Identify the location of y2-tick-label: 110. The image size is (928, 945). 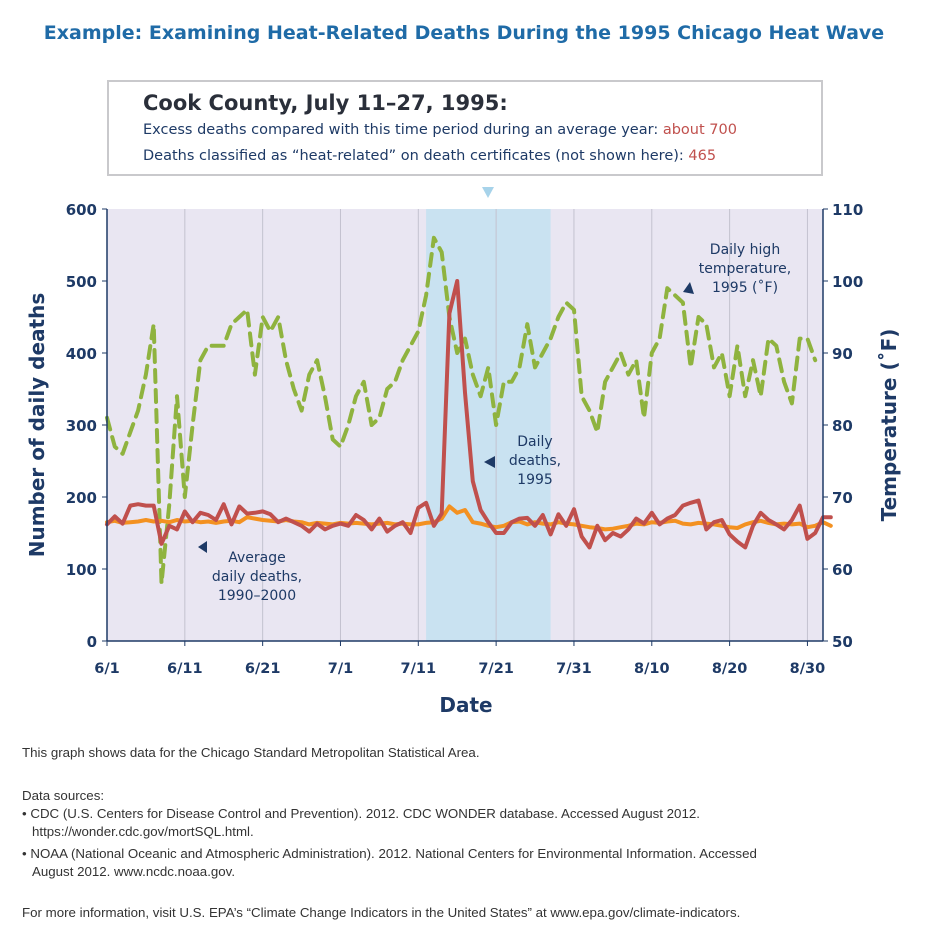
(847, 210).